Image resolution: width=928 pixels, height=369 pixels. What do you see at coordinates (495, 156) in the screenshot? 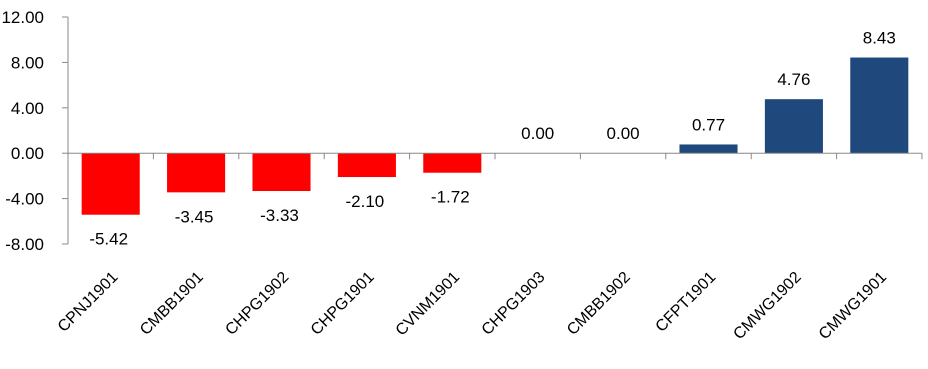
I see `x-axis` at bounding box center [495, 156].